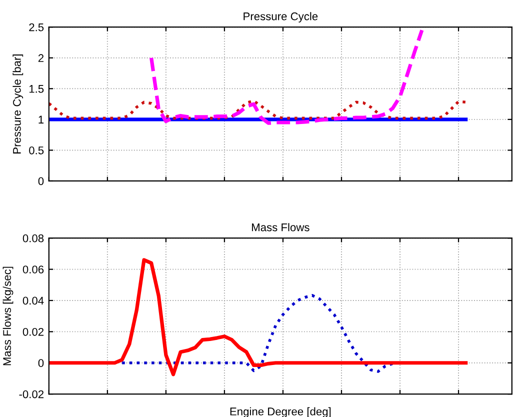 This screenshot has width=515, height=417. I want to click on chart-title: Mass Flows, so click(281, 227).